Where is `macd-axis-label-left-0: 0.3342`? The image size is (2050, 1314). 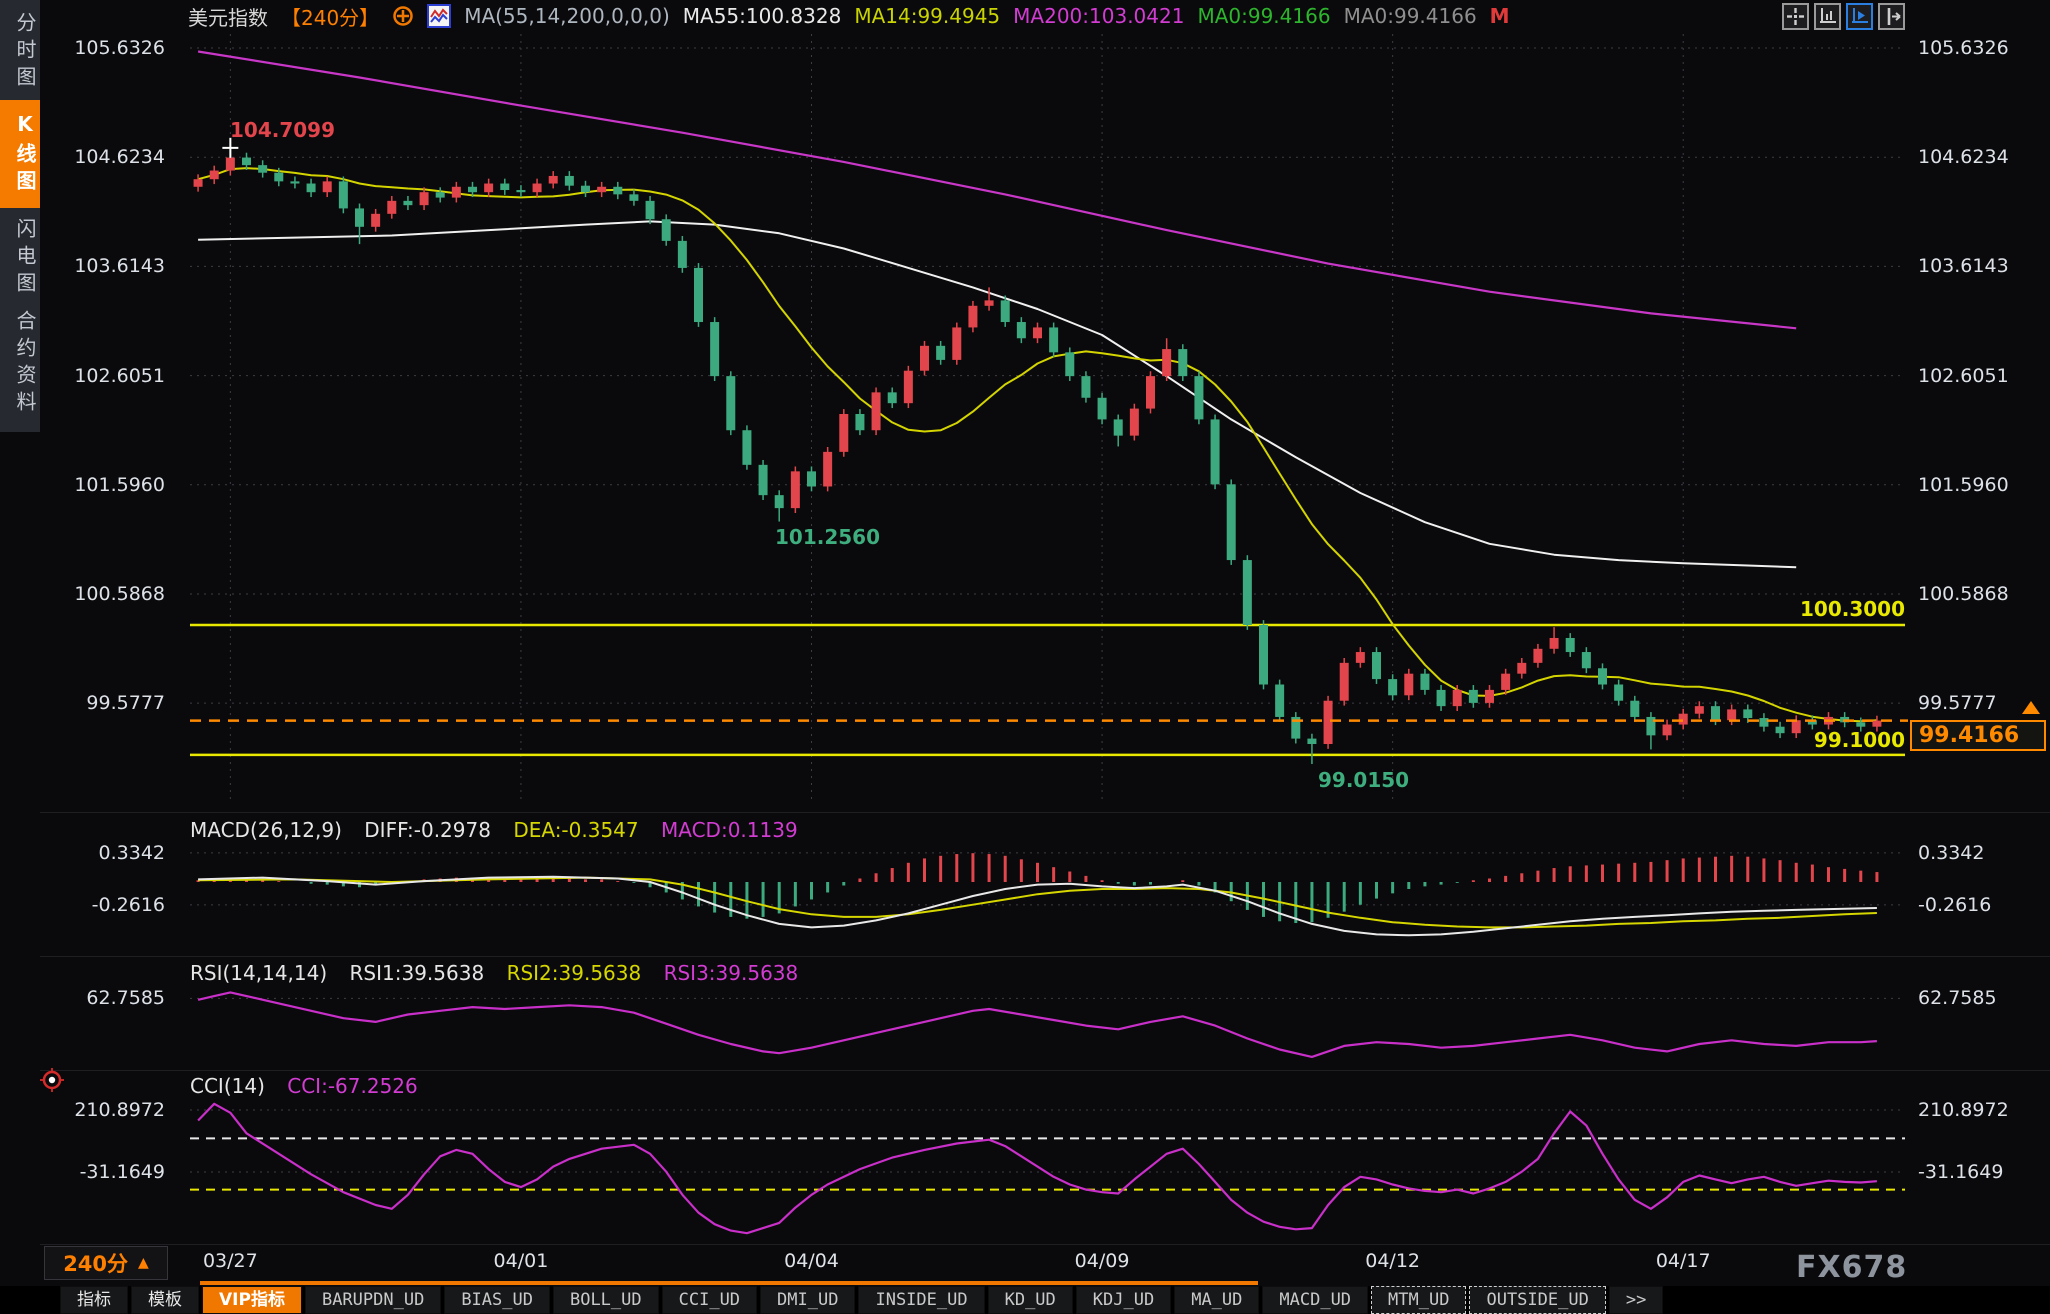
macd-axis-label-left-0: 0.3342 is located at coordinates (131, 852).